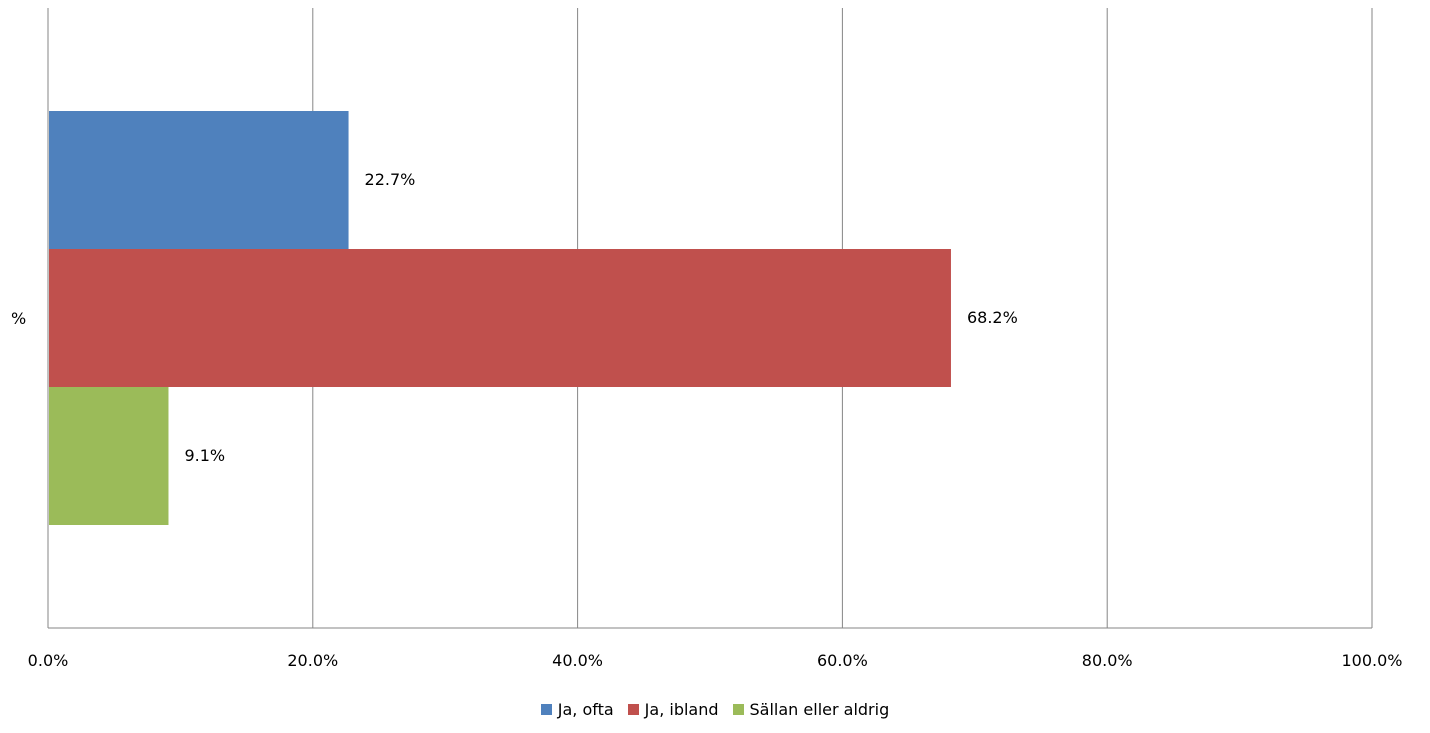  What do you see at coordinates (585, 709) in the screenshot?
I see `legend-label-ja-ofta: Ja, ofta` at bounding box center [585, 709].